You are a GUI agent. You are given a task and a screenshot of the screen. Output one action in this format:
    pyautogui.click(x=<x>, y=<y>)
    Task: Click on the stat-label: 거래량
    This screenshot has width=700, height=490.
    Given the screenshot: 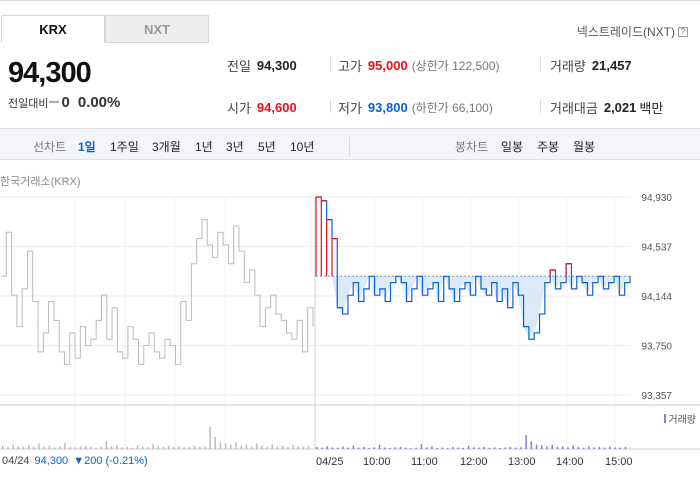 What is the action you would take?
    pyautogui.click(x=568, y=66)
    